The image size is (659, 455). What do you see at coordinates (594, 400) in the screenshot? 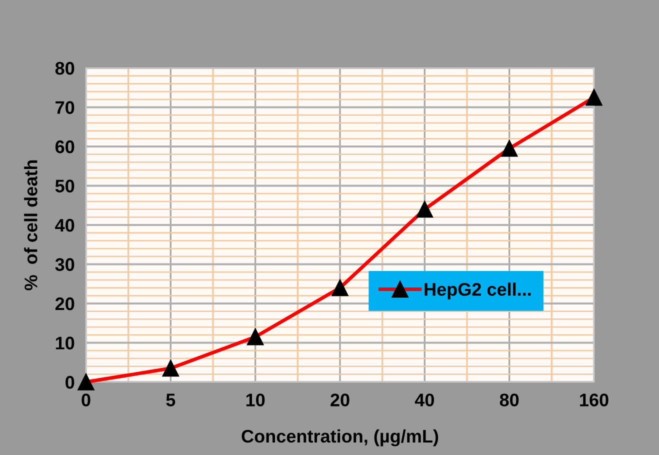
I see `x-tick-label: 160` at bounding box center [594, 400].